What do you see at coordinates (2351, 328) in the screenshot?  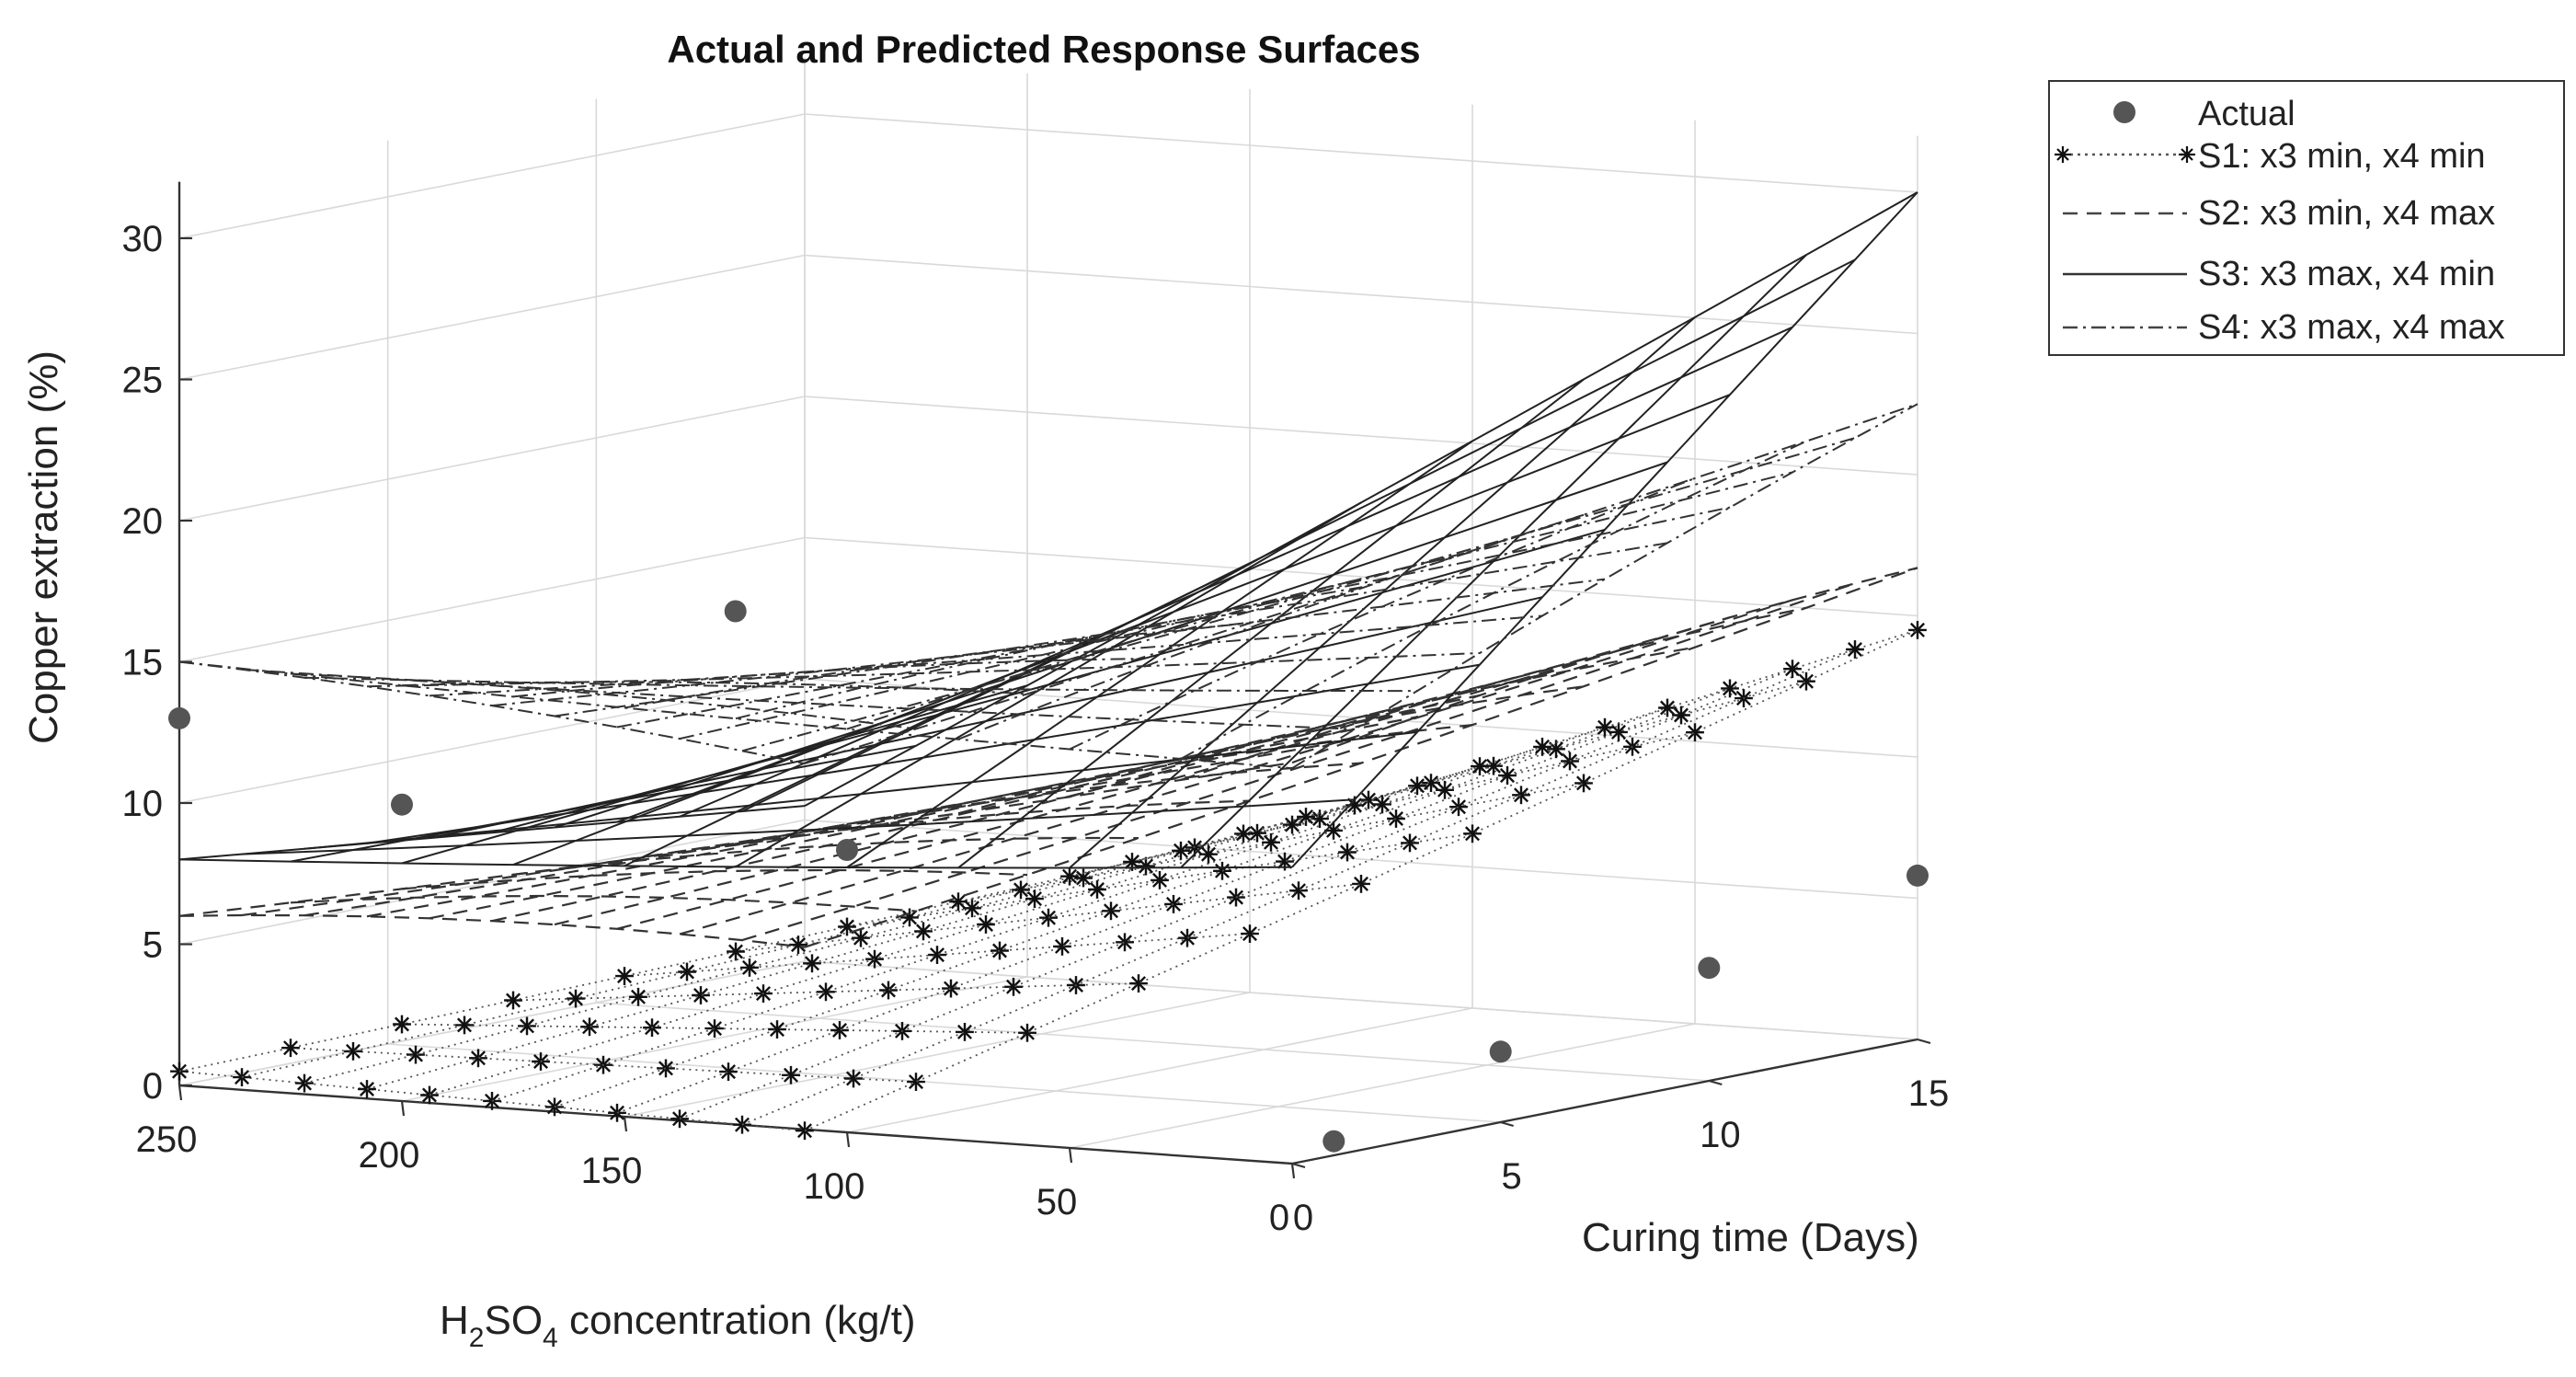 I see `legend-label-s4: S4: x3 max, x4 max` at bounding box center [2351, 328].